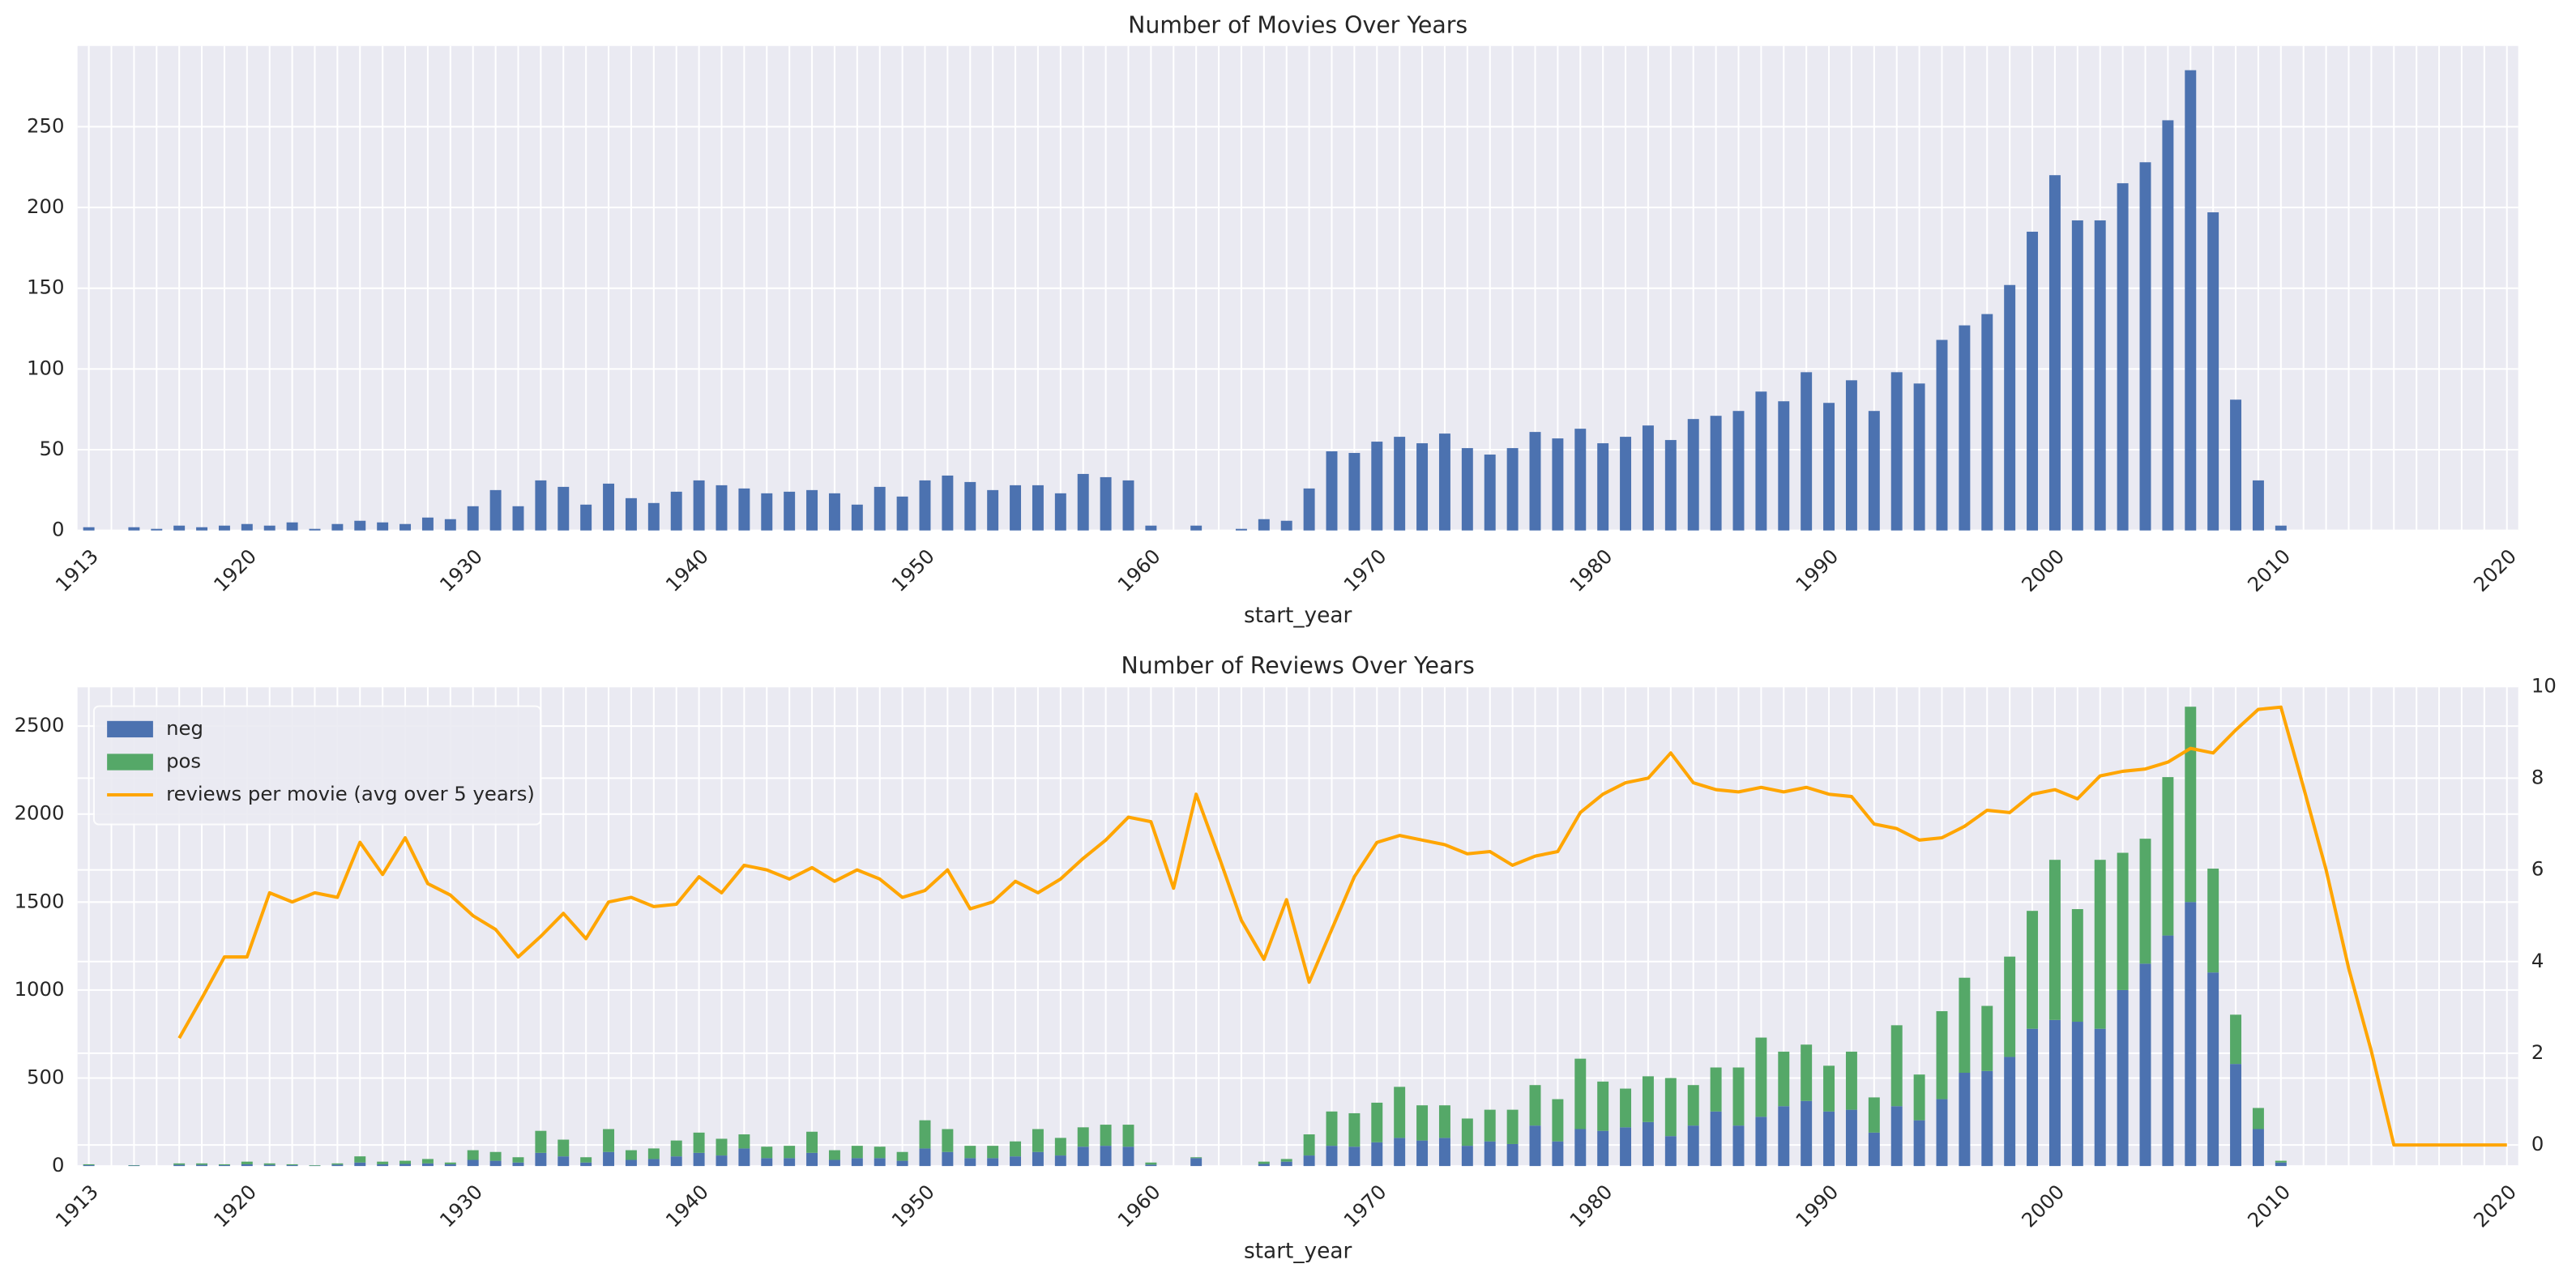 Image resolution: width=2576 pixels, height=1281 pixels. What do you see at coordinates (183, 761) in the screenshot?
I see `legend-label: pos` at bounding box center [183, 761].